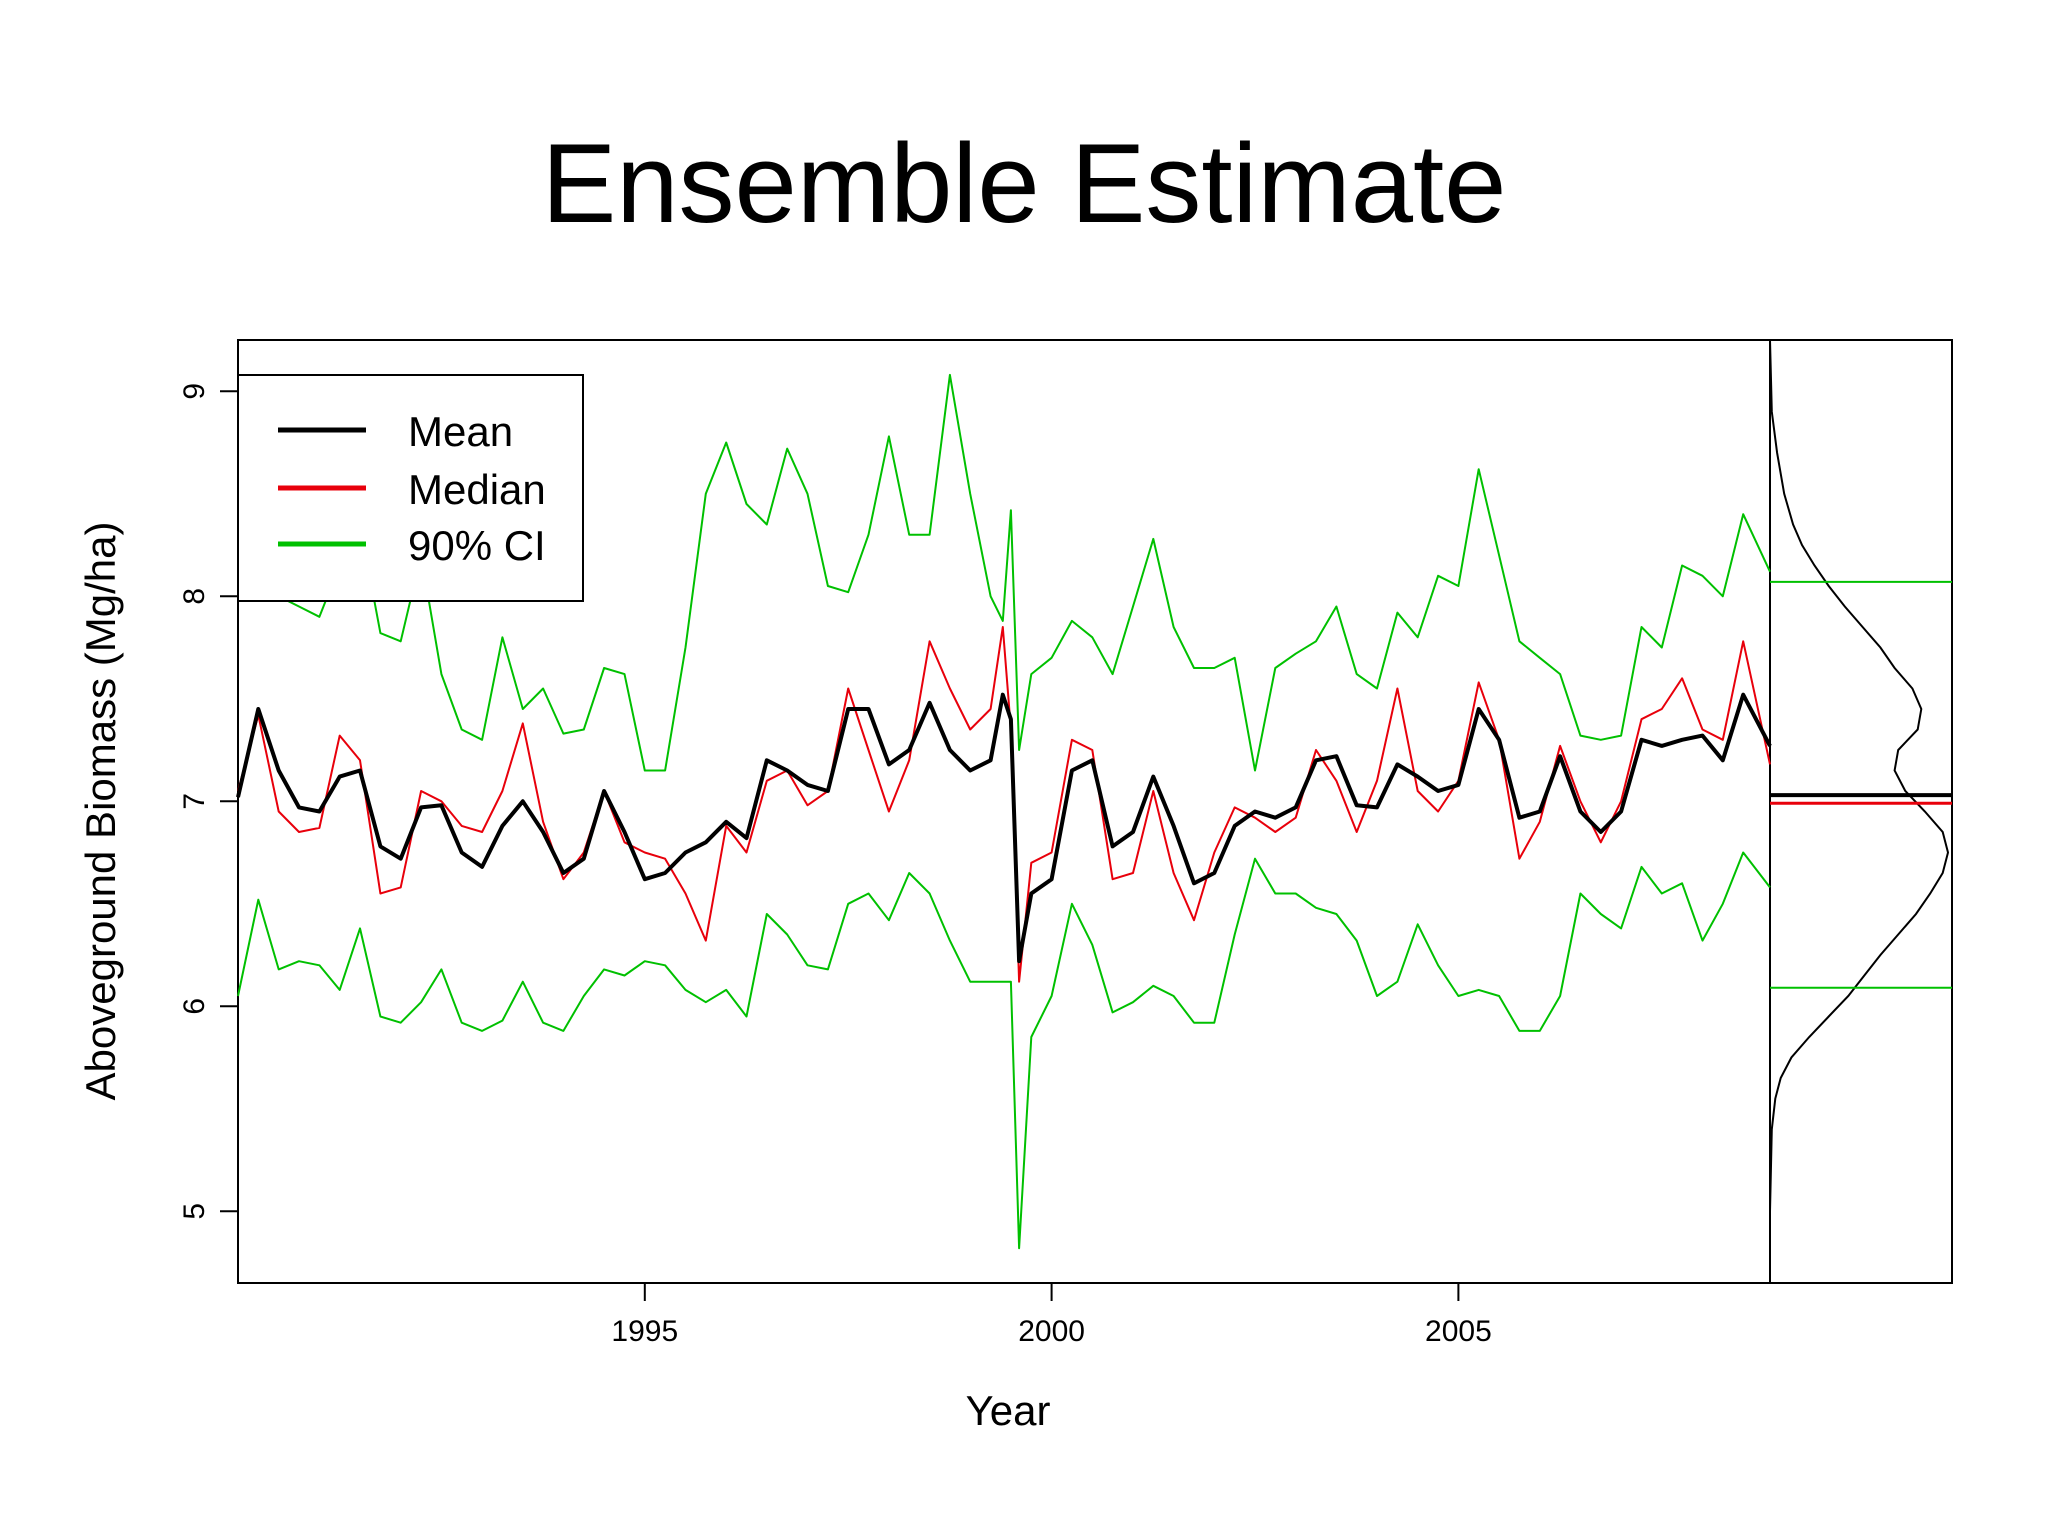  I want to click on x-tick-label: 1995, so click(644, 1331).